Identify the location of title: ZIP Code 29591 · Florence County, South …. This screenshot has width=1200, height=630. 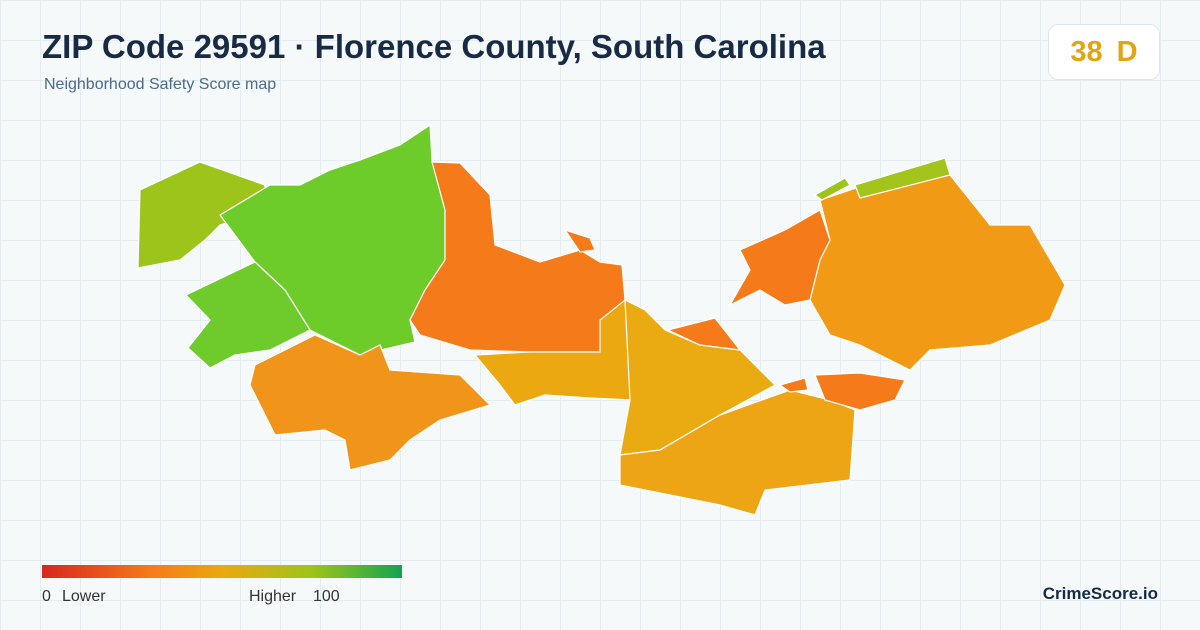
(434, 46).